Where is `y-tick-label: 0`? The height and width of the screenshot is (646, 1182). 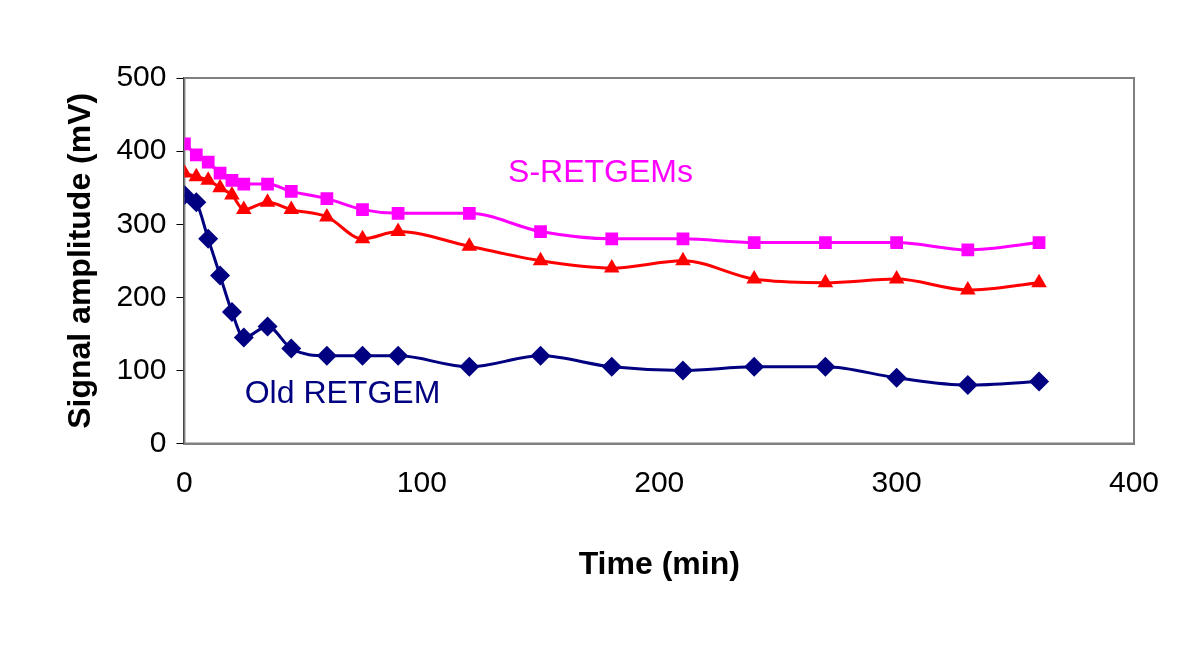 y-tick-label: 0 is located at coordinates (158, 441).